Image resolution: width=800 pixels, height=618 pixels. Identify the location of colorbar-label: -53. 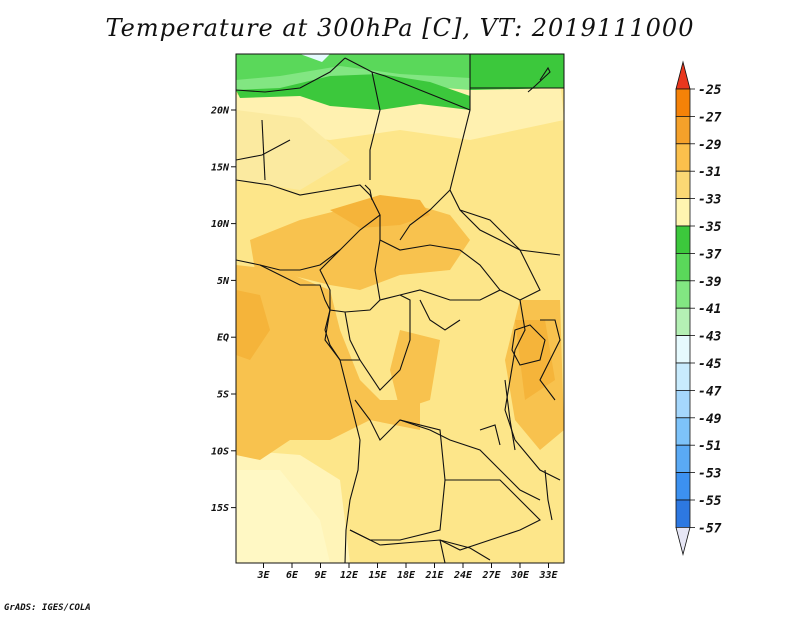
(710, 474).